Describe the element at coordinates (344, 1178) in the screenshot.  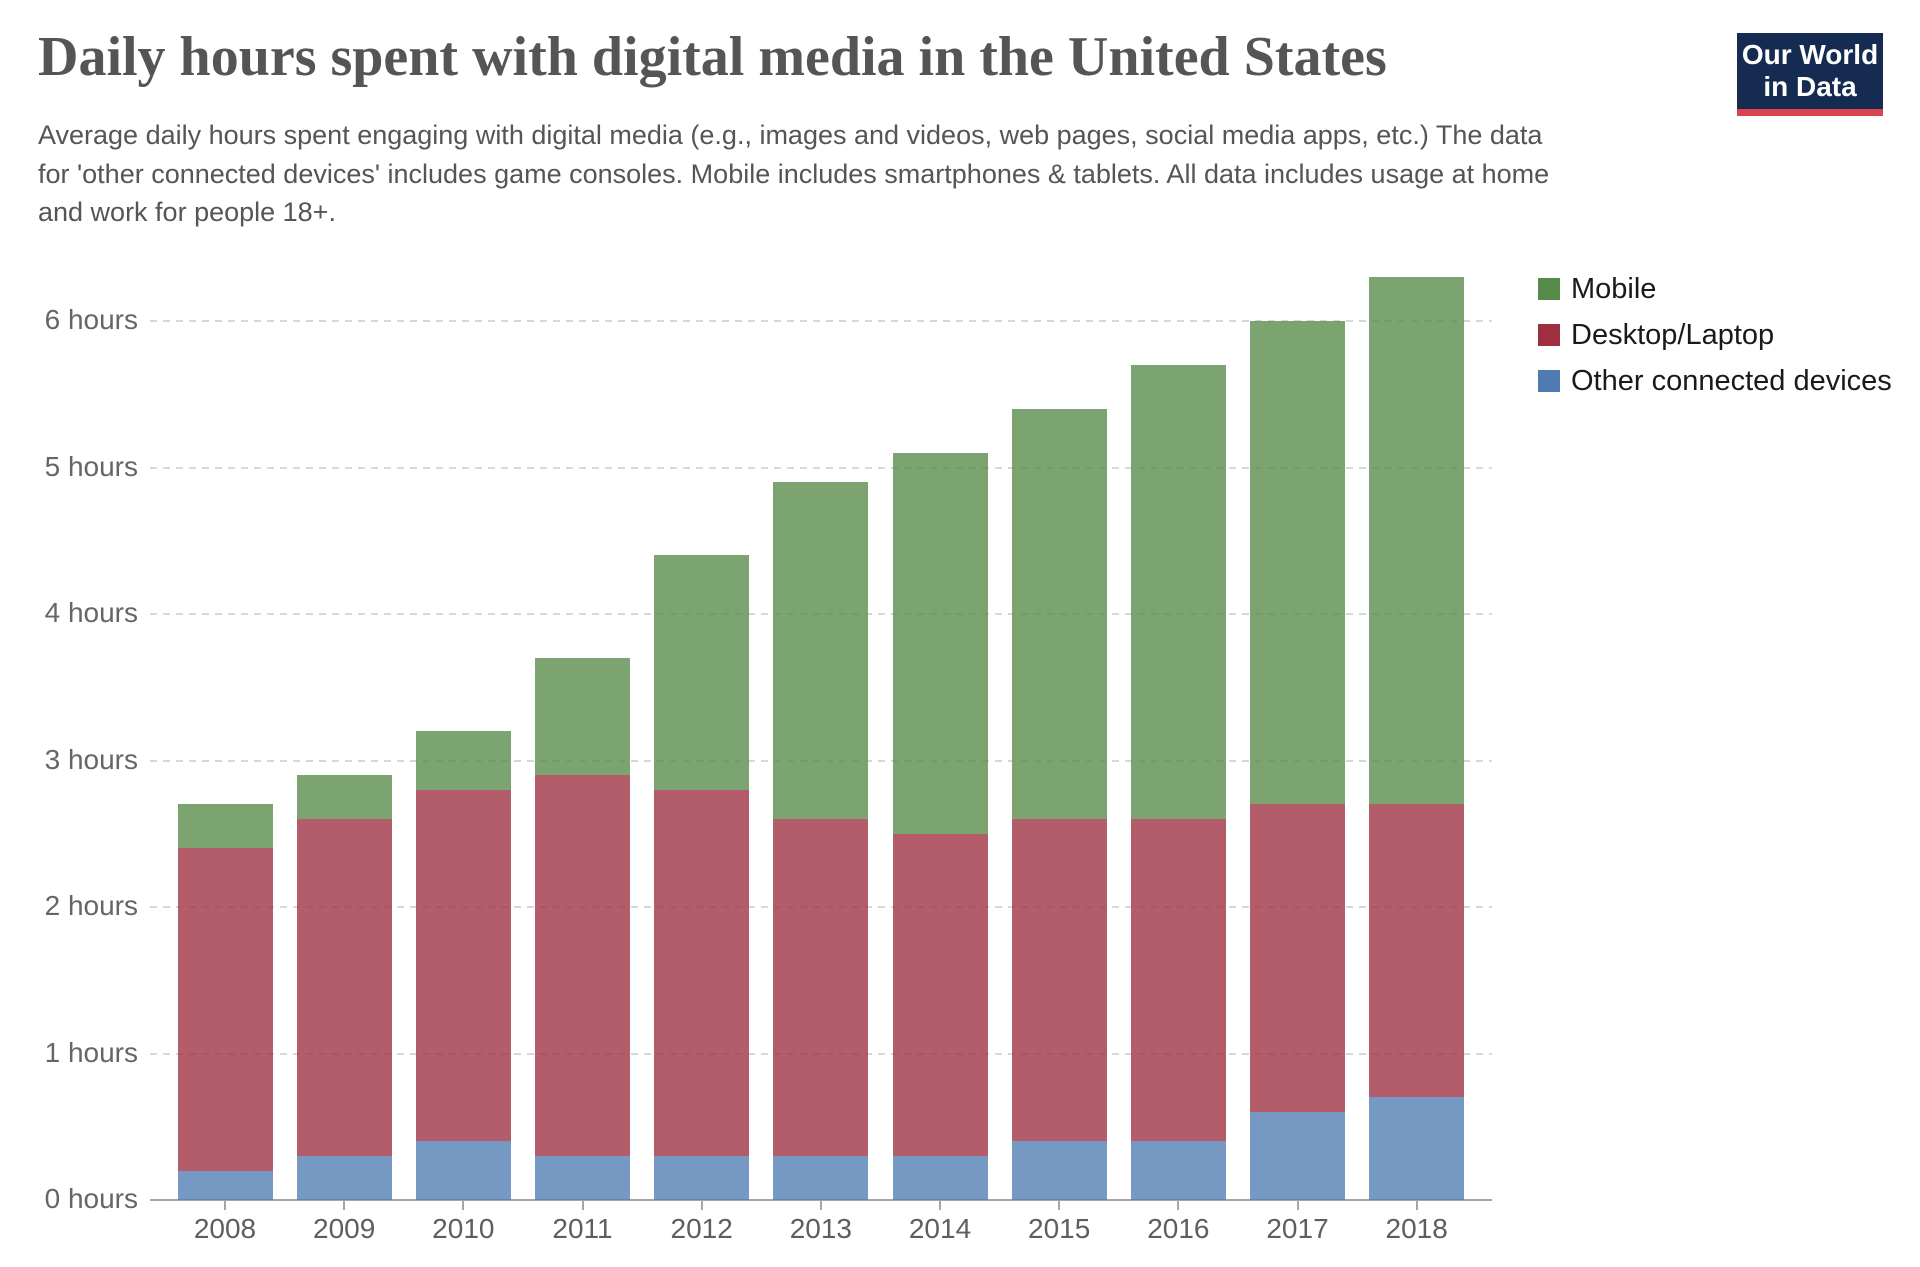
I see `bar-segment-2009-other-connected-devices` at that location.